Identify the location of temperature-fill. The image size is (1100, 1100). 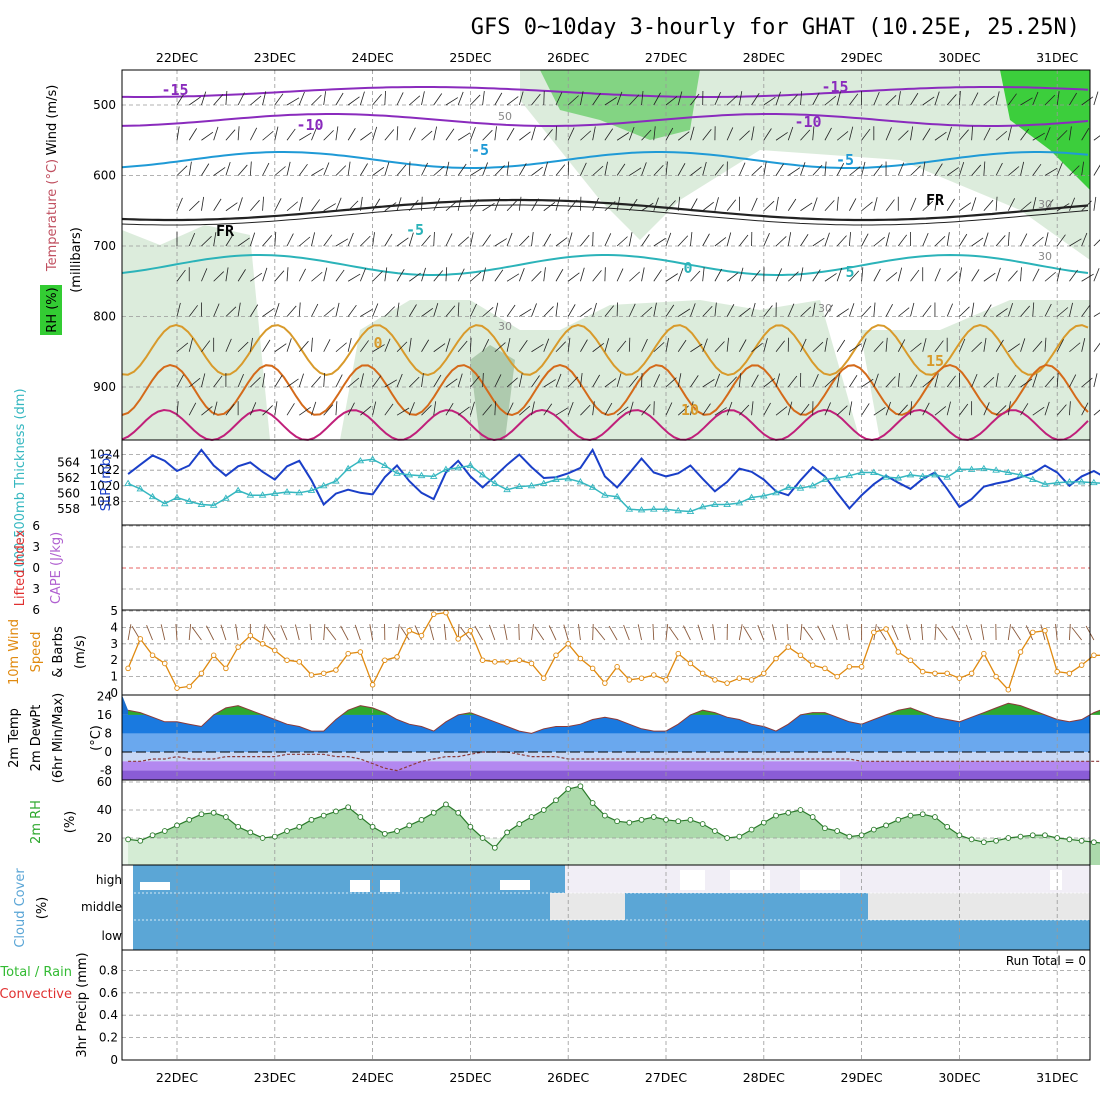
(611, 733).